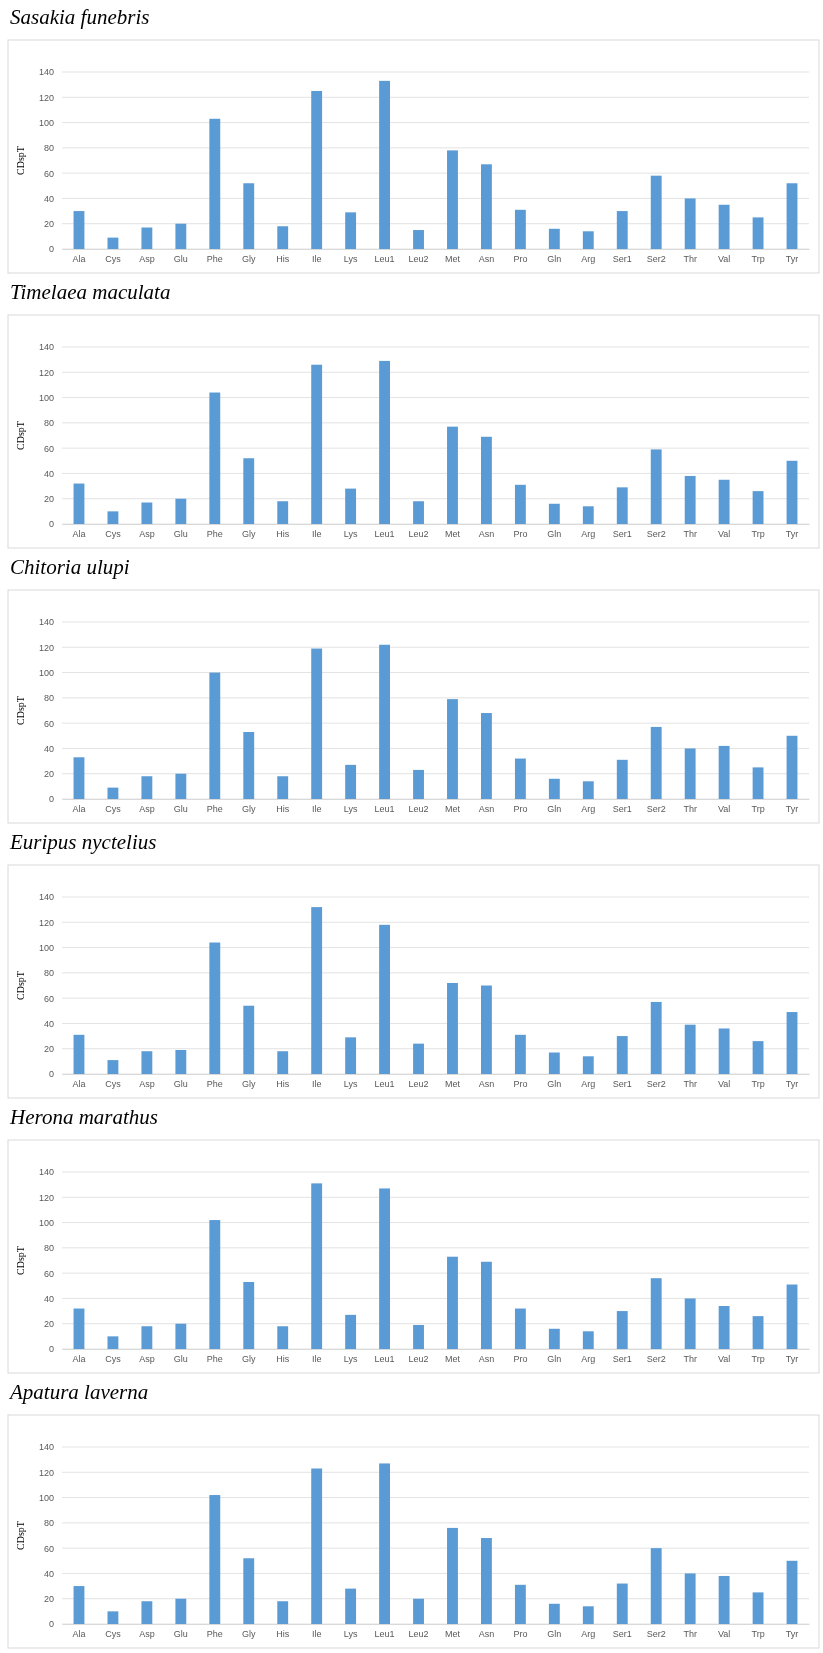 This screenshot has height=1653, width=823. What do you see at coordinates (588, 534) in the screenshot?
I see `x-tick-label: Arg` at bounding box center [588, 534].